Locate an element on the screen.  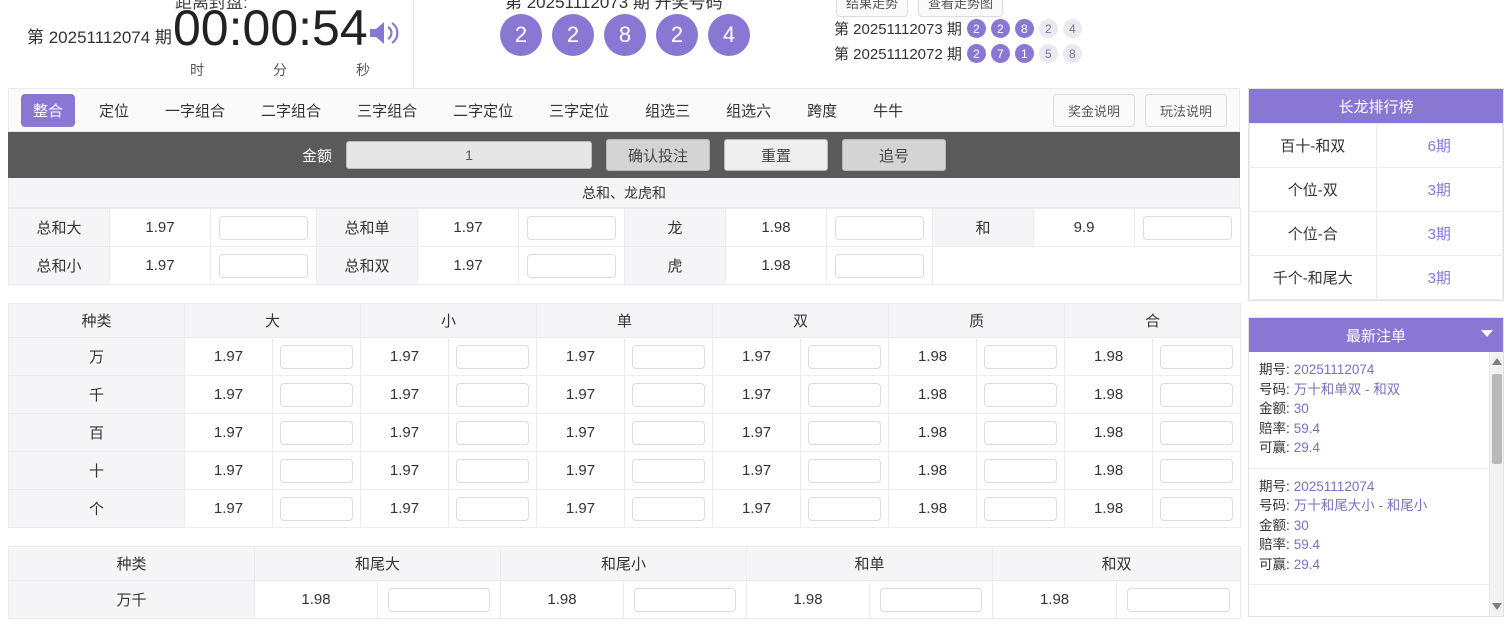
tab-二字定位: 二字定位 is located at coordinates (483, 111).